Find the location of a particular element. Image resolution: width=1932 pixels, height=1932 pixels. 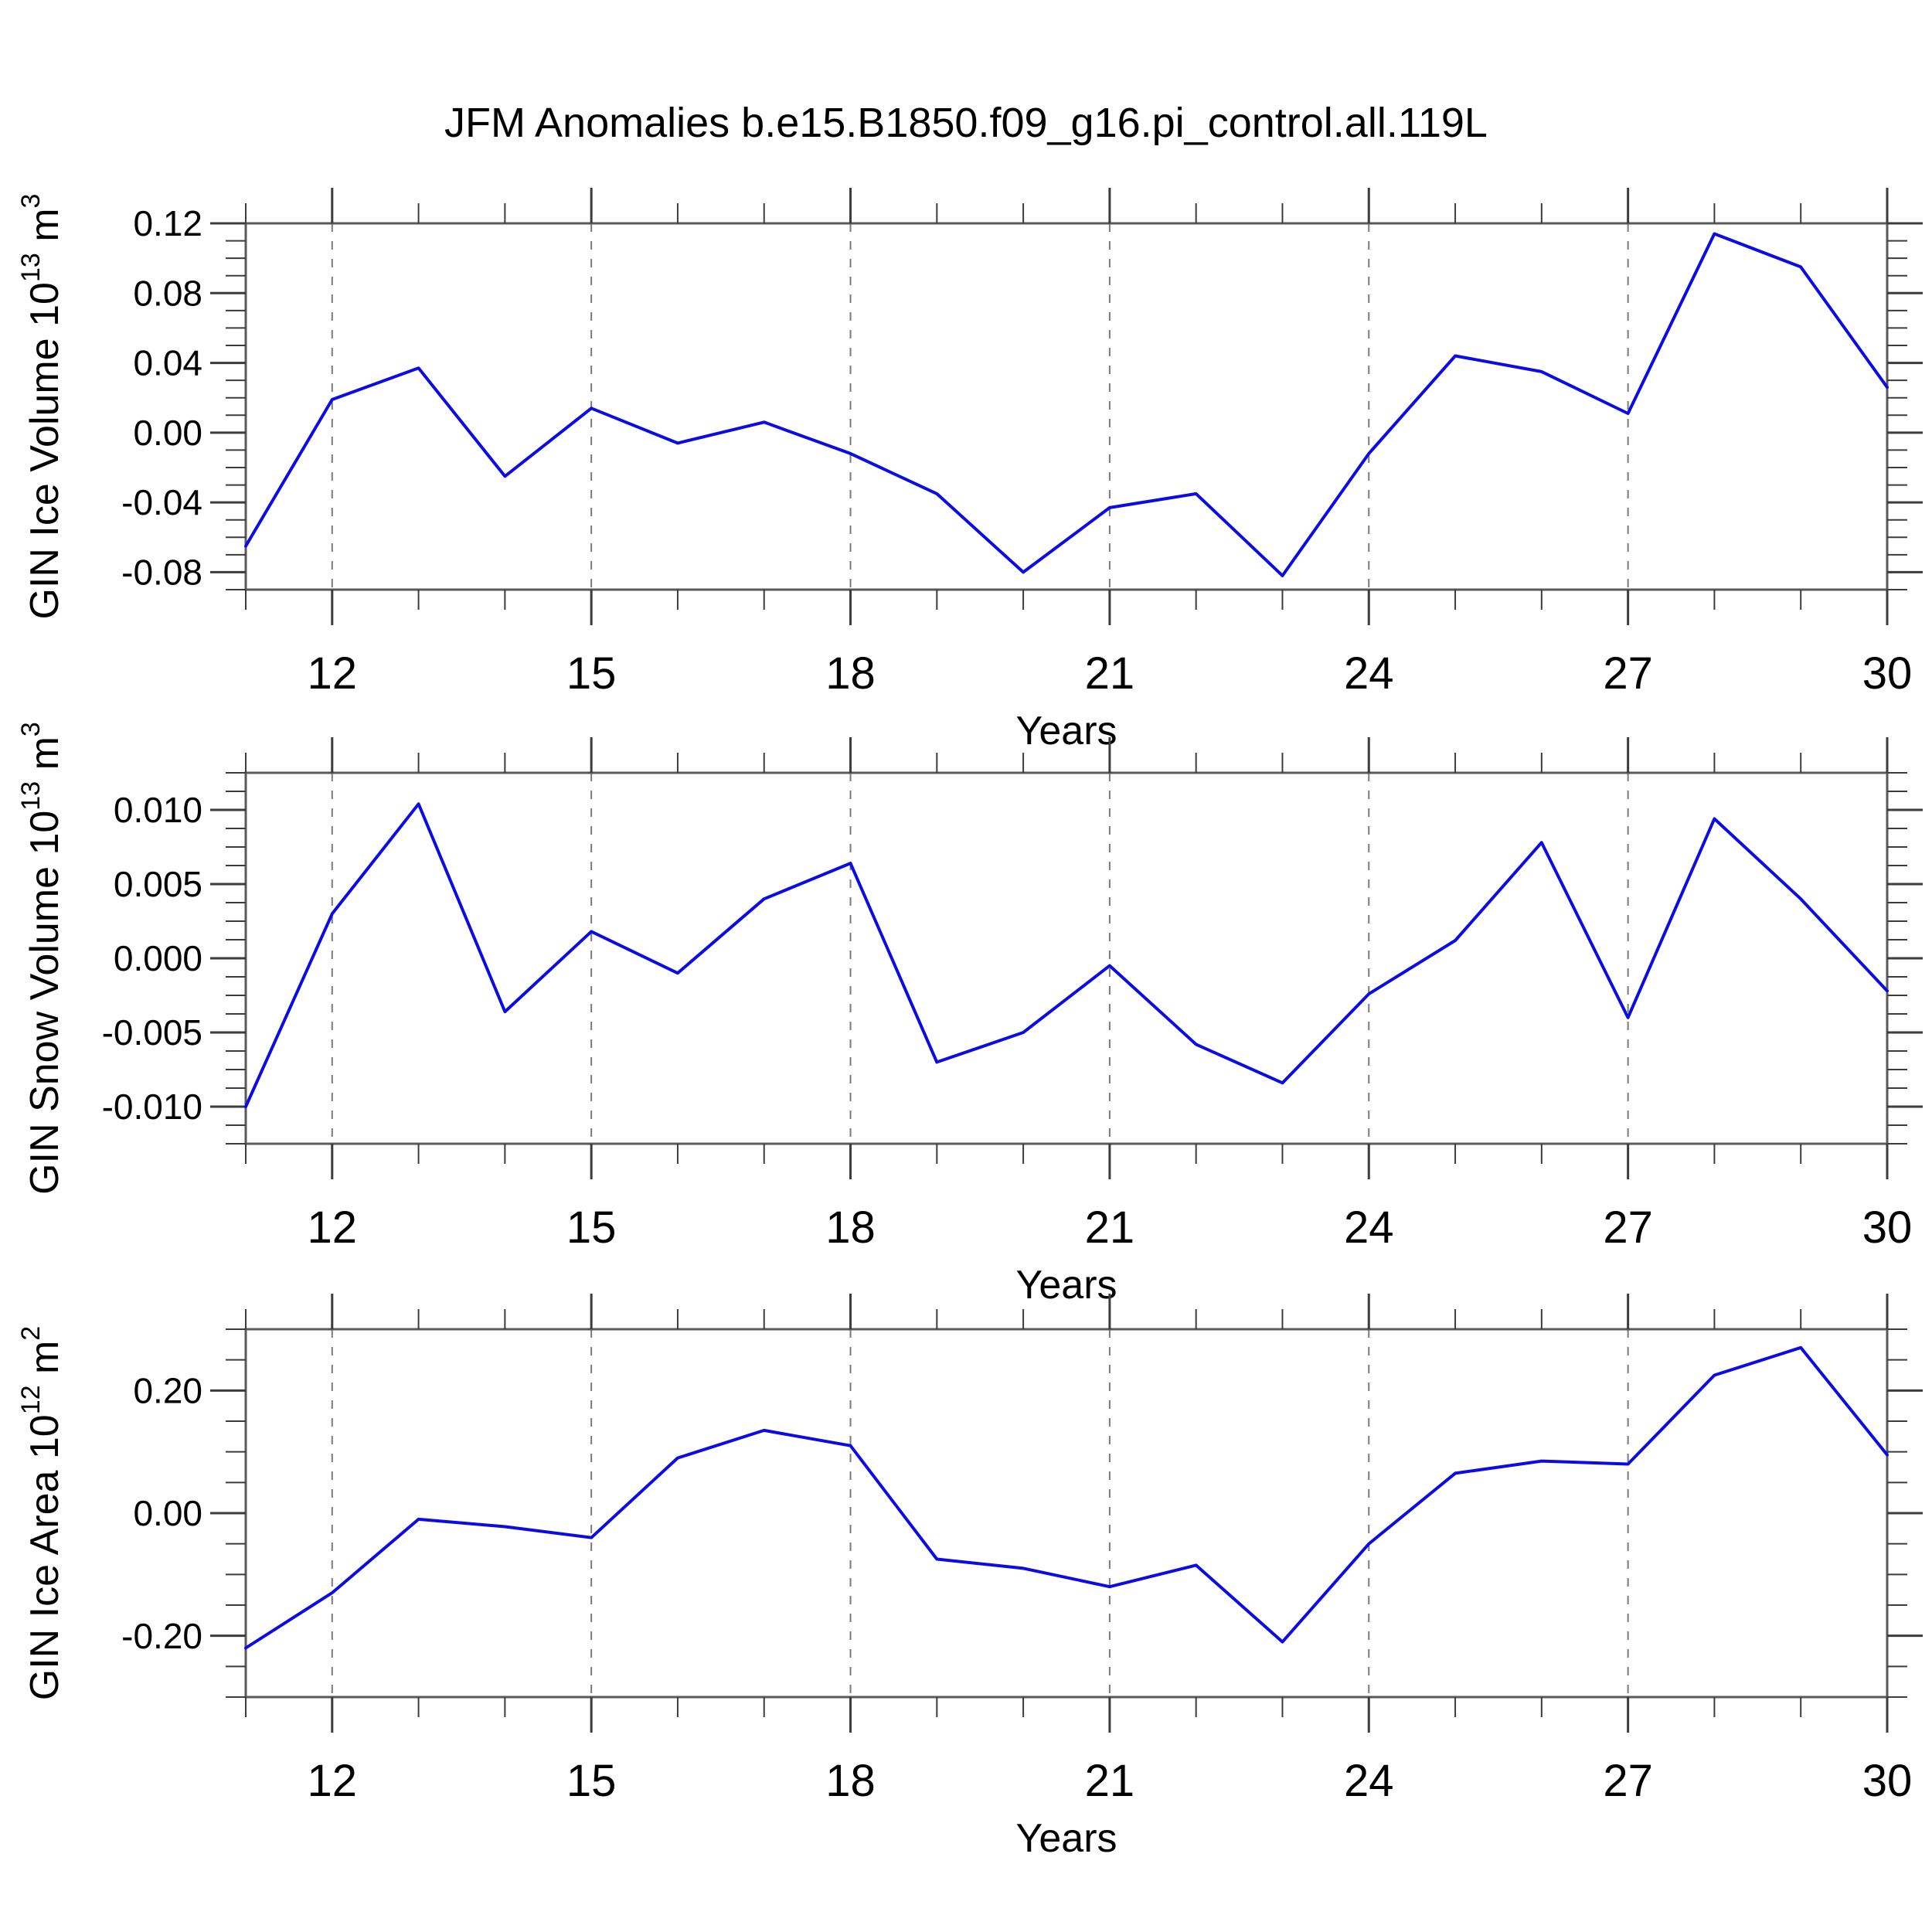

y-tick-label: -0.010 is located at coordinates (152, 1107).